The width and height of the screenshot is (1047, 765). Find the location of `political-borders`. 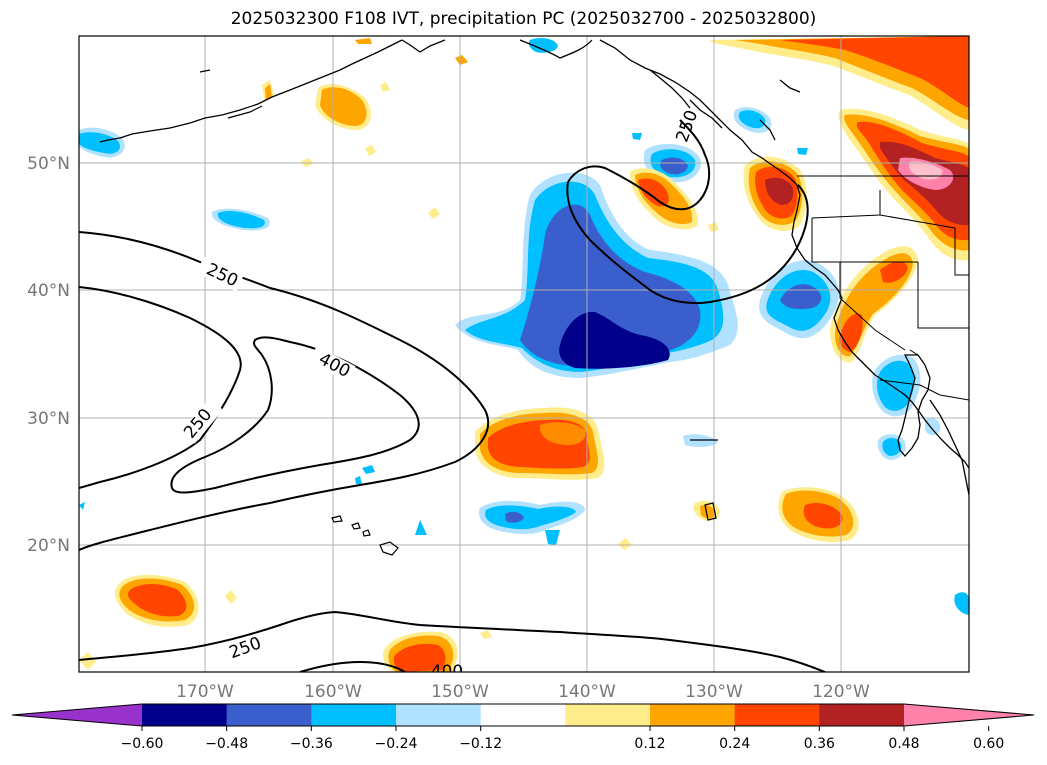

political-borders is located at coordinates (883, 288).